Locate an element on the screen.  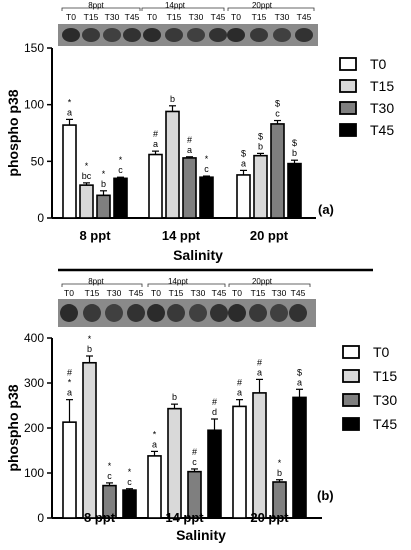
panel-label: (b) is located at coordinates (325, 495).